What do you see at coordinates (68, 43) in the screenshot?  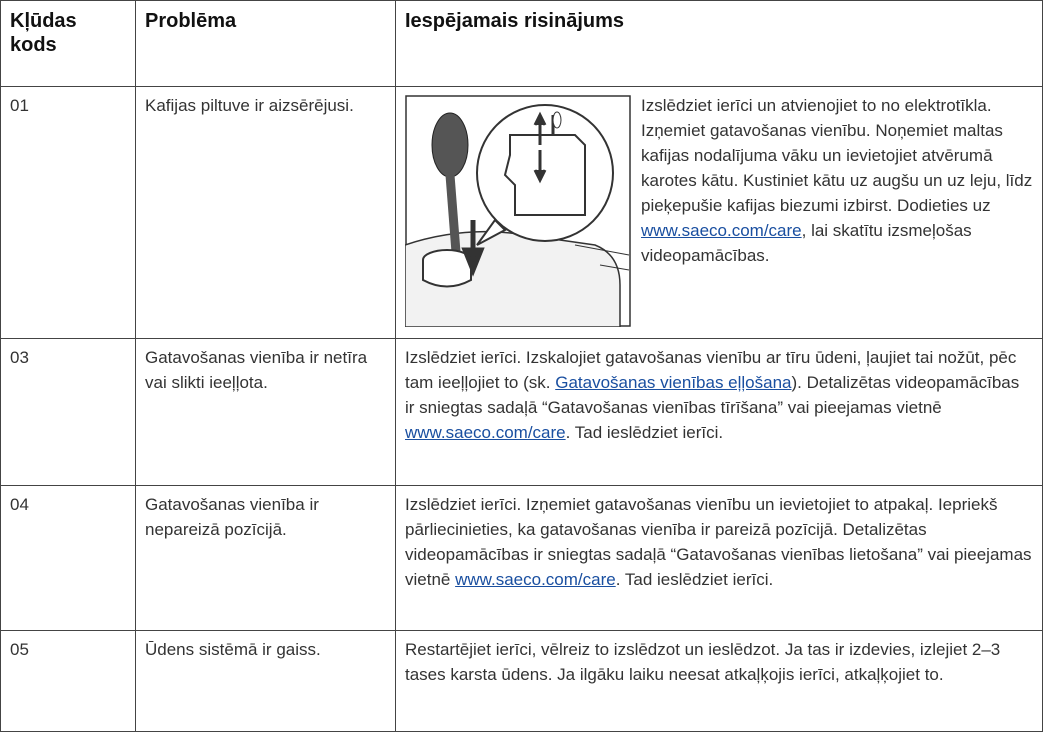 I see `header-cell: Kļūdas kods` at bounding box center [68, 43].